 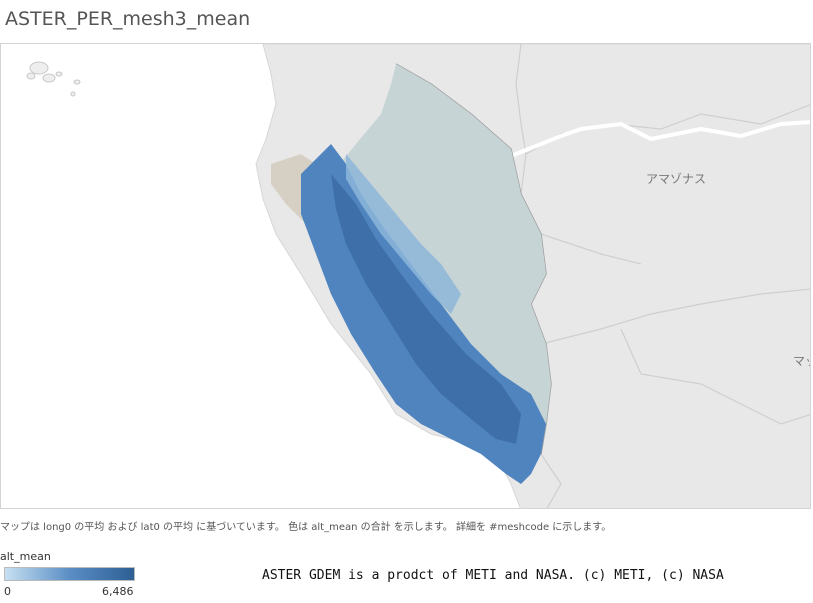 I want to click on page-title: ASTER_PER_mesh3_mean, so click(x=128, y=19).